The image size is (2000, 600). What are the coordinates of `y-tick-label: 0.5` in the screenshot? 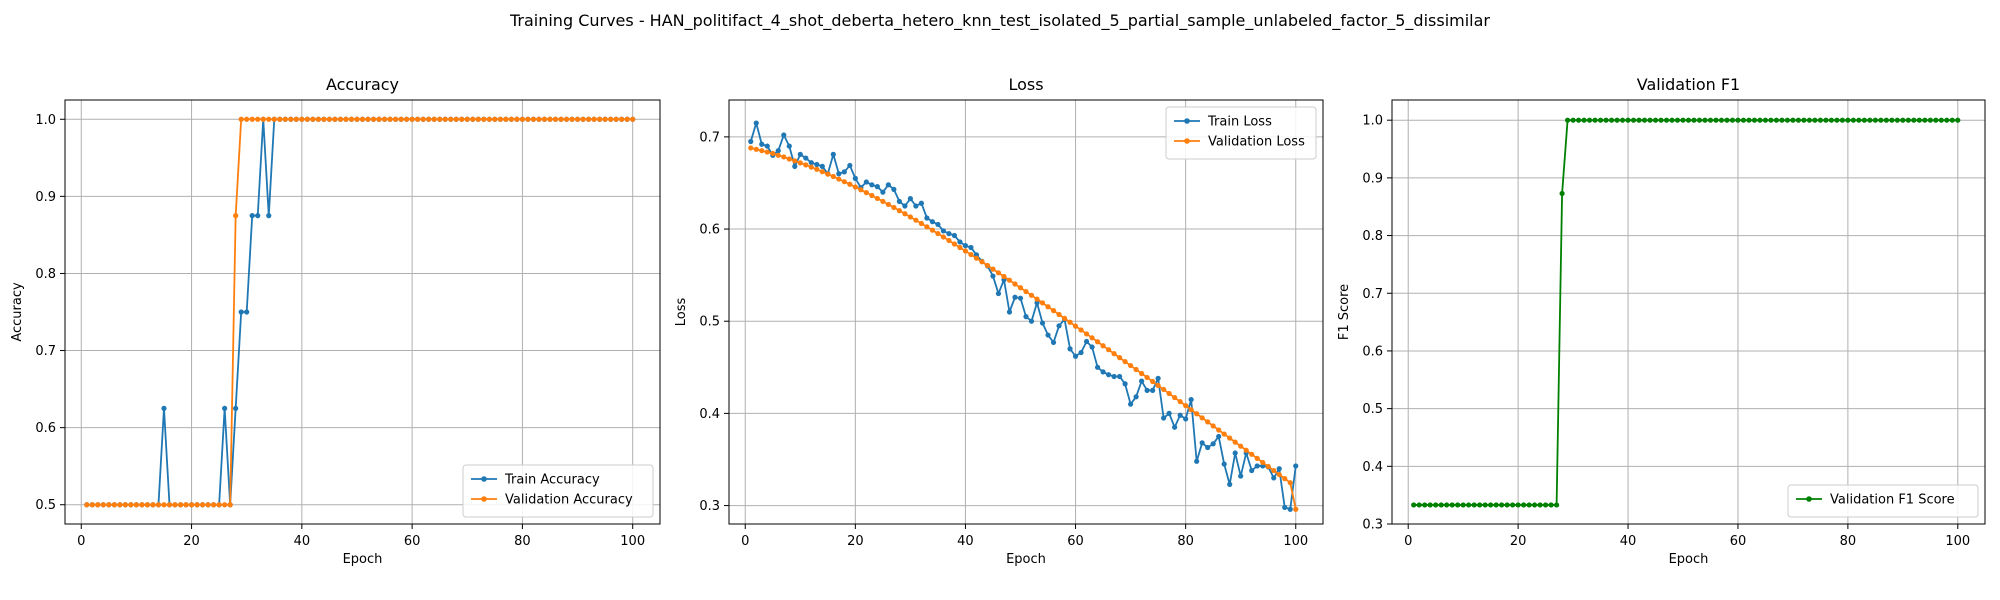 It's located at (1372, 409).